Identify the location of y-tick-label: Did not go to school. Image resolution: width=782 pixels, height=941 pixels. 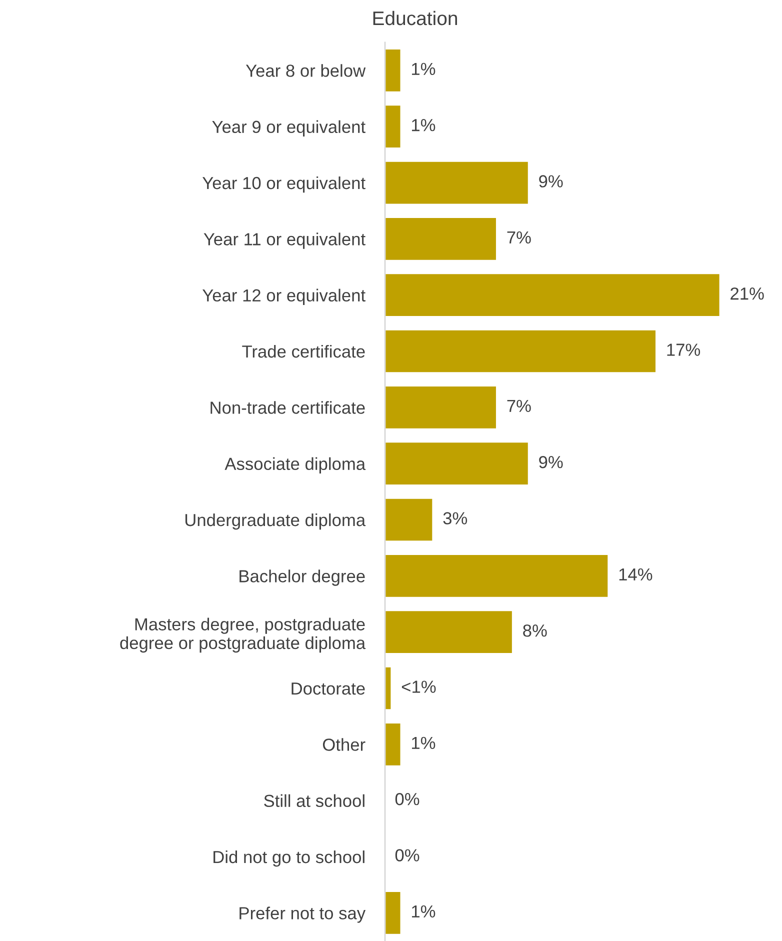
(289, 858).